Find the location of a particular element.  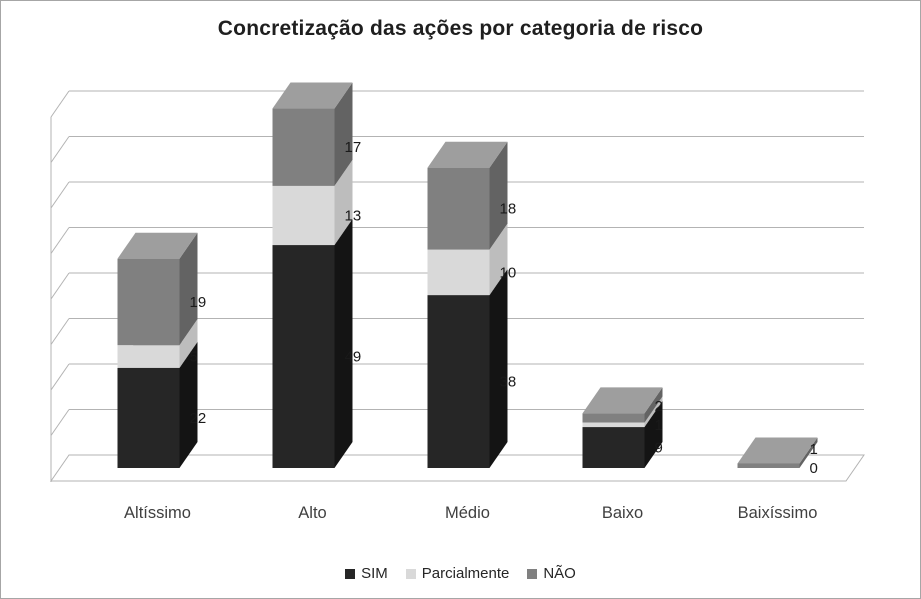

value-label: 5 is located at coordinates (194, 357).